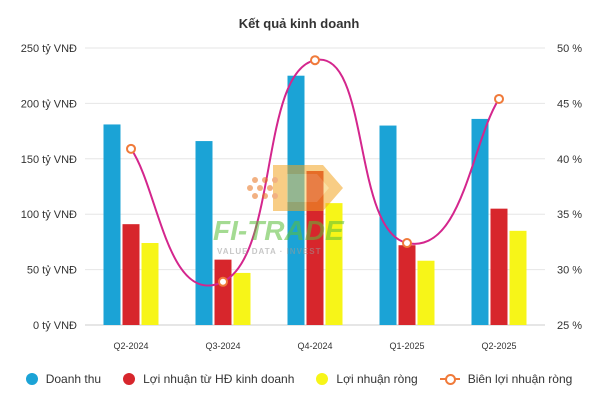 This screenshot has width=598, height=408. Describe the element at coordinates (569, 104) in the screenshot. I see `y-right-tick-label: 45 %` at that location.